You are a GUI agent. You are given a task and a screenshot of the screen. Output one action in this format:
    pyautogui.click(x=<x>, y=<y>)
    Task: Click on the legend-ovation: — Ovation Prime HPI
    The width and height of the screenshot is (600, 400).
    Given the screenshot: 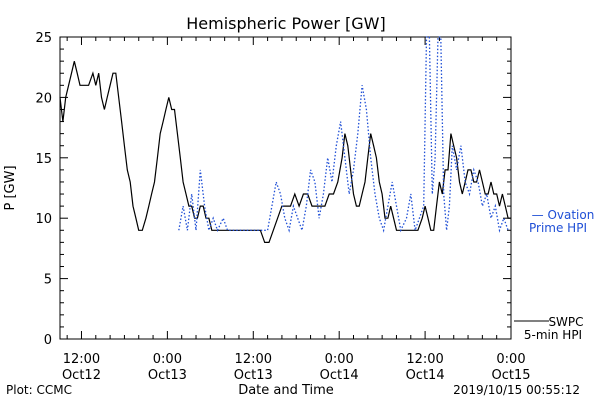 What is the action you would take?
    pyautogui.click(x=561, y=221)
    